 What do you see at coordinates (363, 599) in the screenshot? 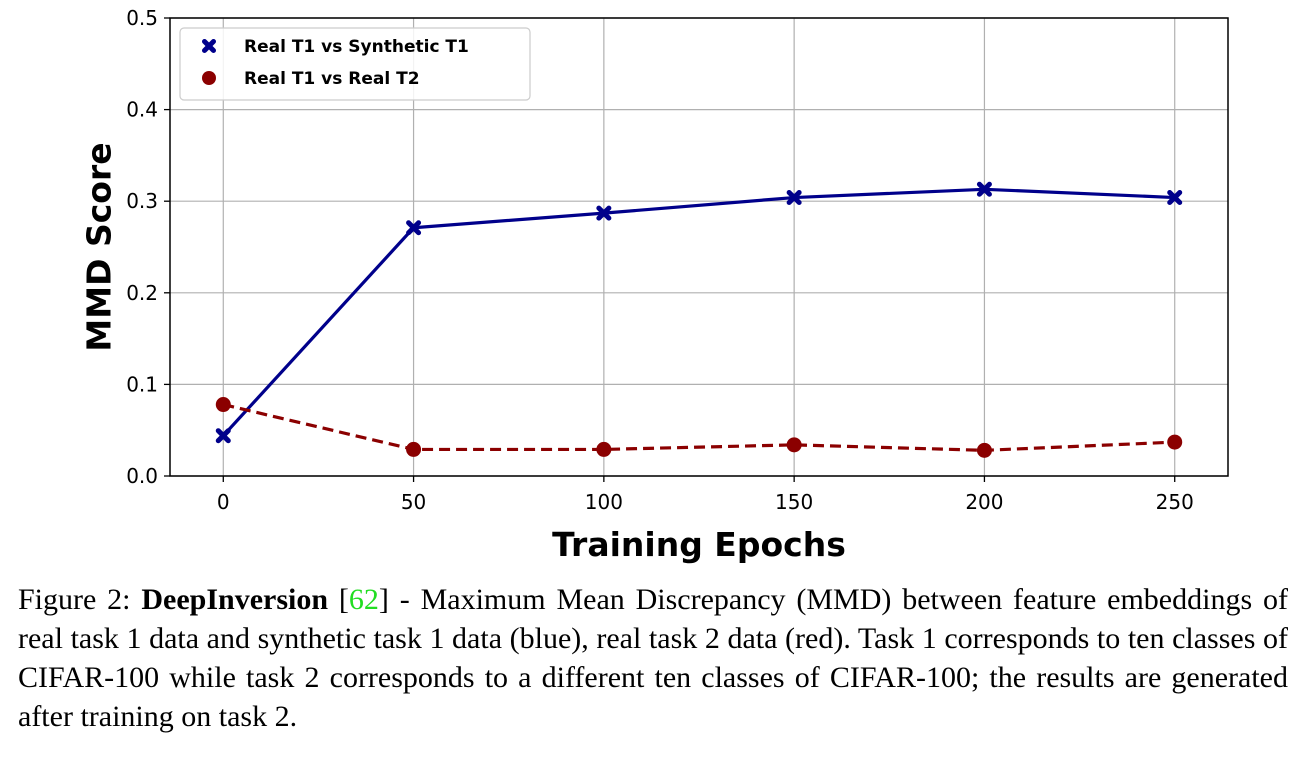
I see `caption-citation-link: 62` at bounding box center [363, 599].